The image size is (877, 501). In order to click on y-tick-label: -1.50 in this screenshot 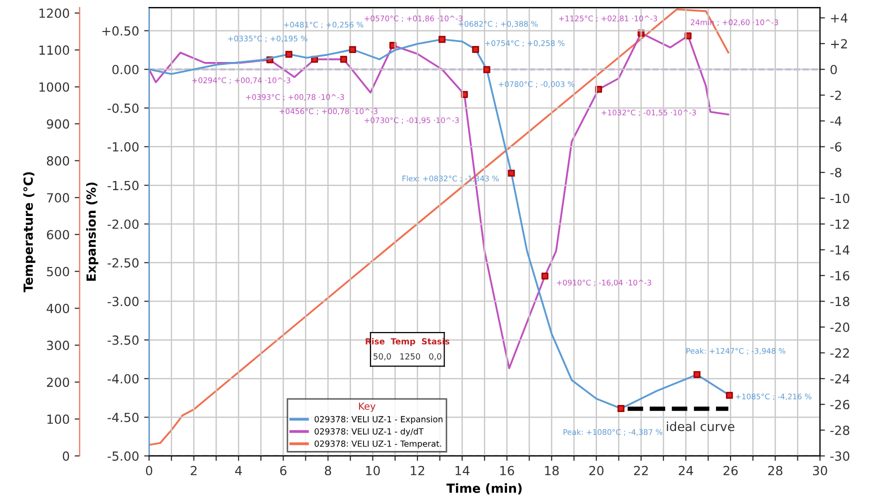, I will do `click(123, 185)`.